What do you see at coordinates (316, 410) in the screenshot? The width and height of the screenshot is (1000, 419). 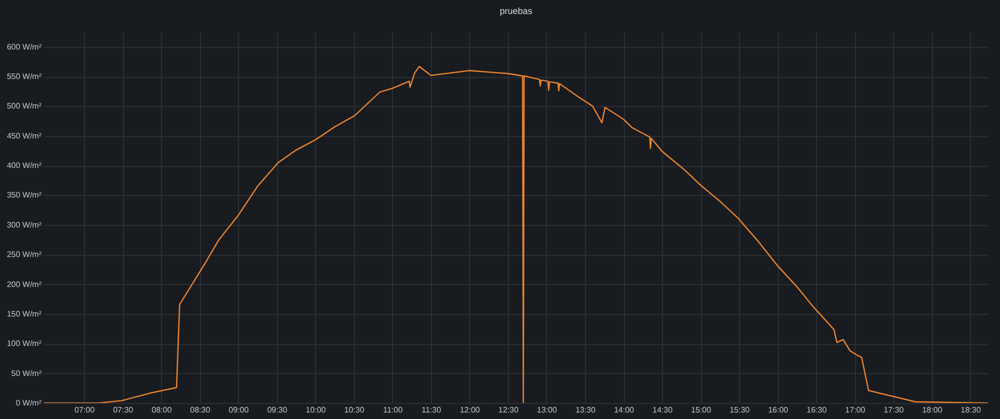 I see `x-tick-label: 10:00` at bounding box center [316, 410].